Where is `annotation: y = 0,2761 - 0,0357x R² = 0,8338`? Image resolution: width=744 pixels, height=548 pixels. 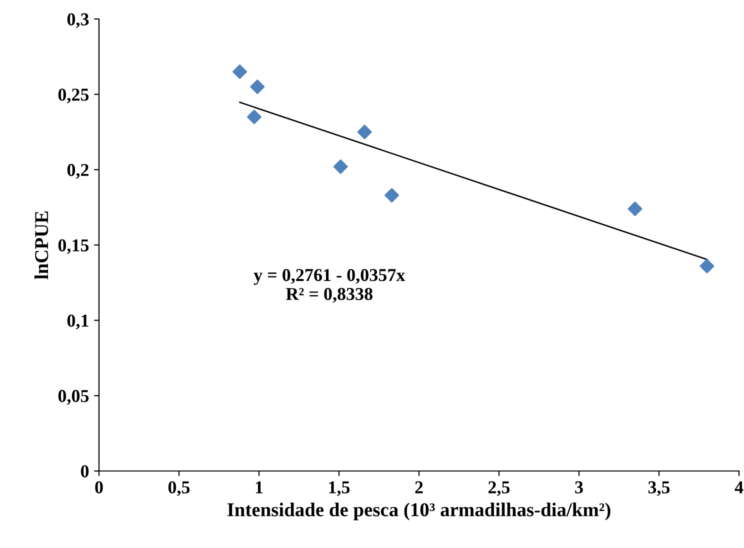 annotation: y = 0,2761 - 0,0357x R² = 0,8338 is located at coordinates (330, 285).